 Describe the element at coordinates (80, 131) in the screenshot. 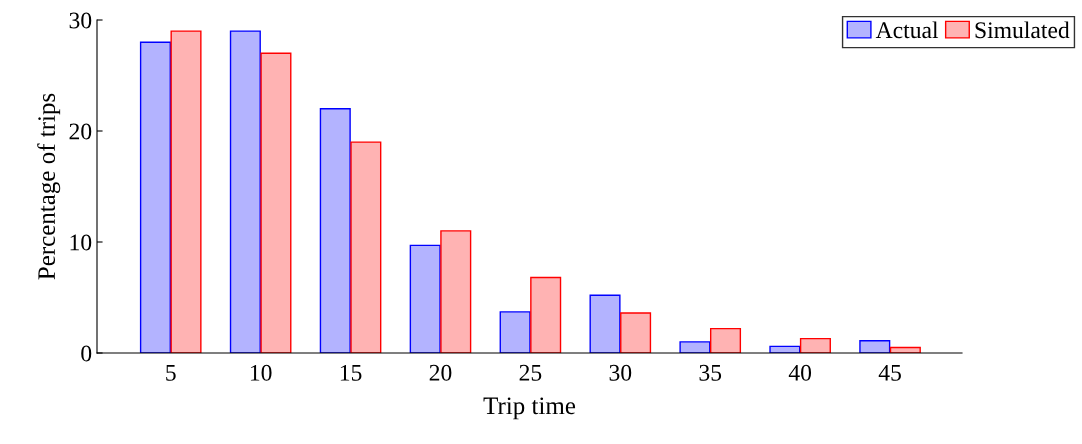

I see `y-tick-label: 20` at that location.